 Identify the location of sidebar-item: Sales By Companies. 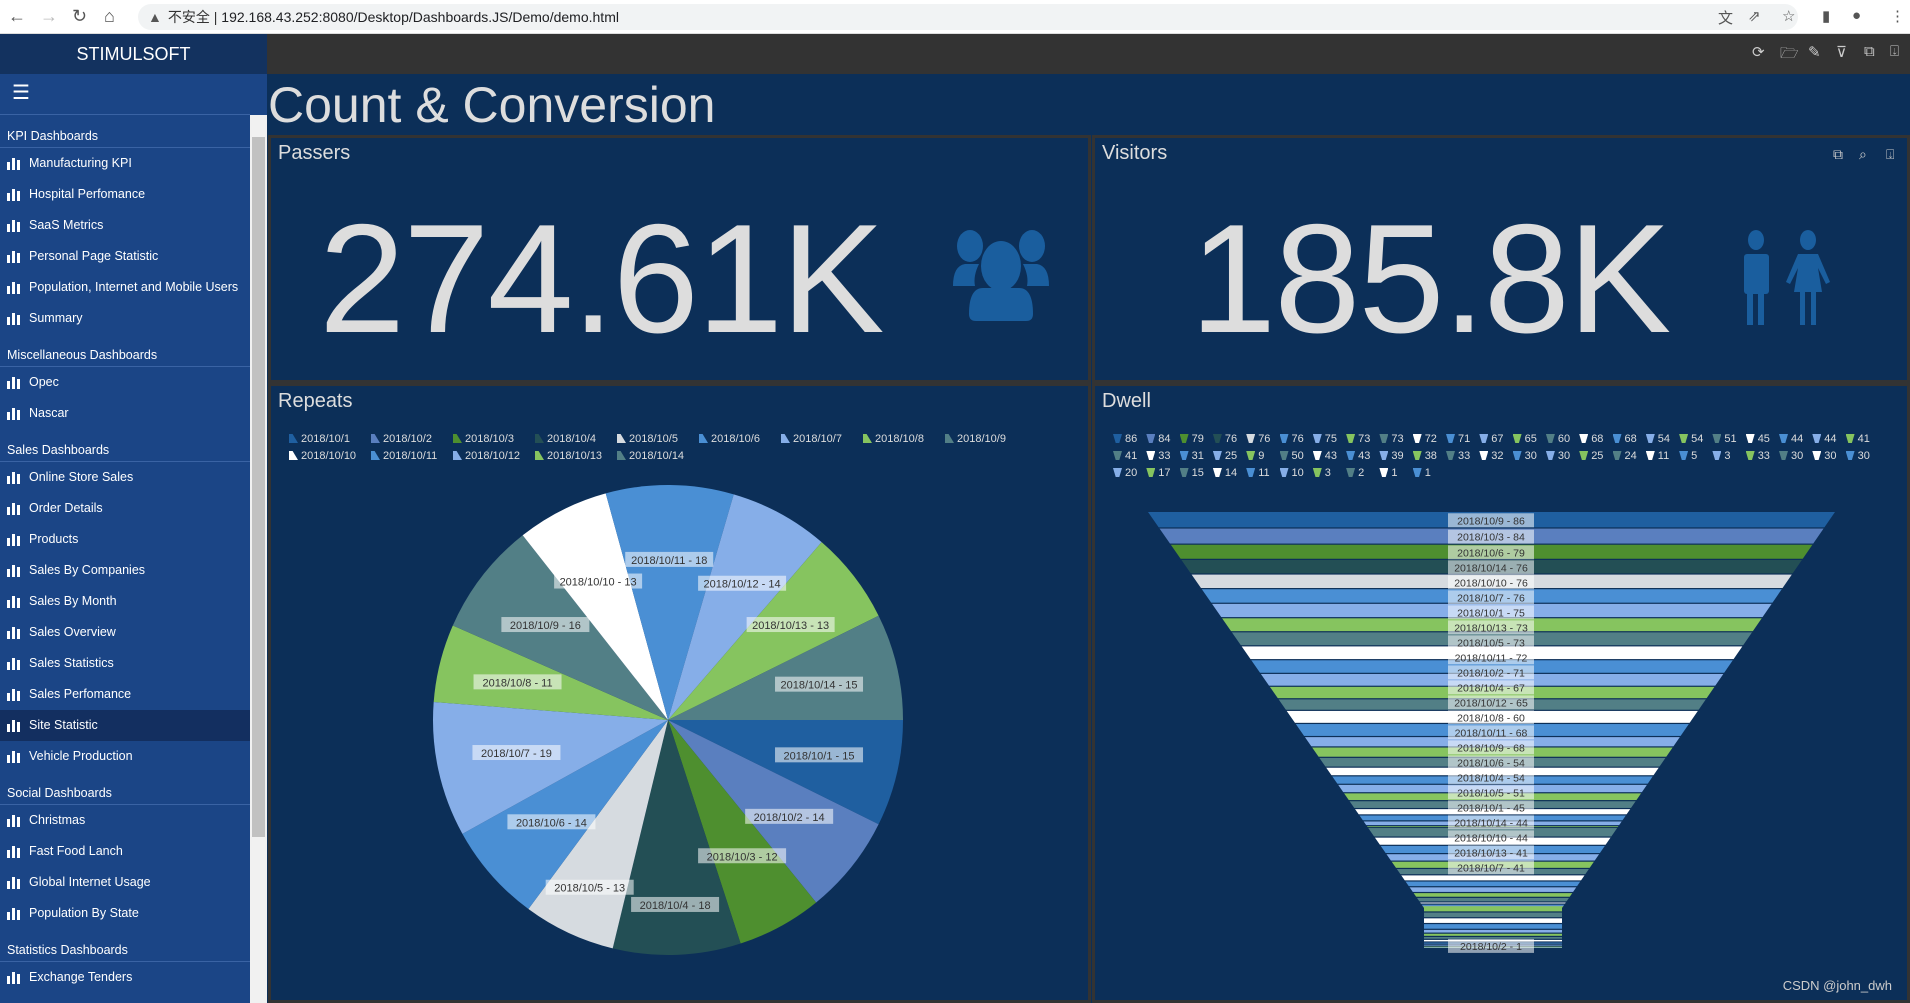
(125, 570).